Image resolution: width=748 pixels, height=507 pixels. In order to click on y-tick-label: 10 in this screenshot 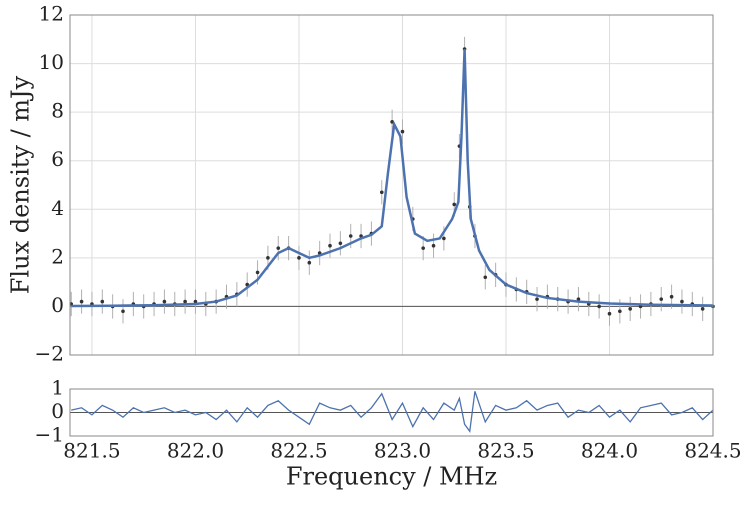, I will do `click(51, 62)`.